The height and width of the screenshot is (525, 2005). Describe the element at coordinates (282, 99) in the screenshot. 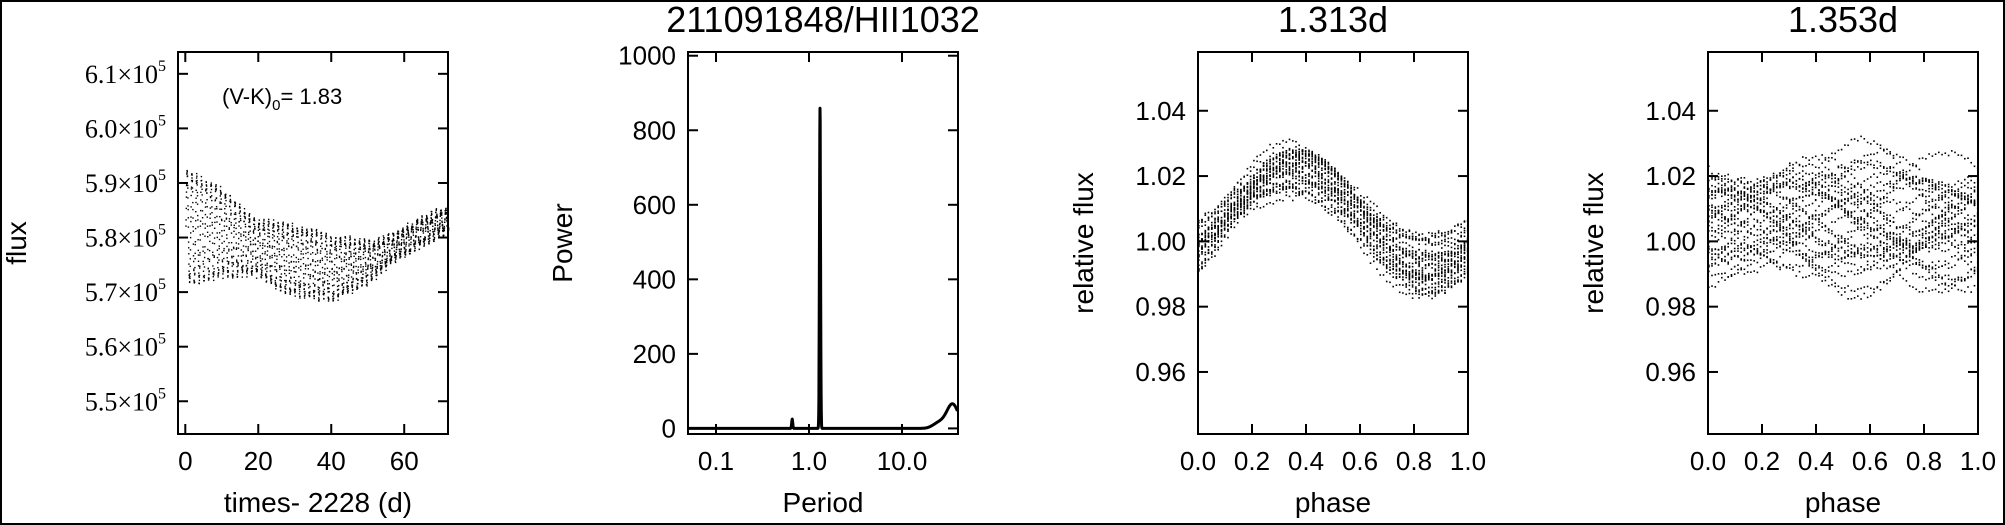

I see `lc-annotation: (V-K)0= 1.83` at that location.